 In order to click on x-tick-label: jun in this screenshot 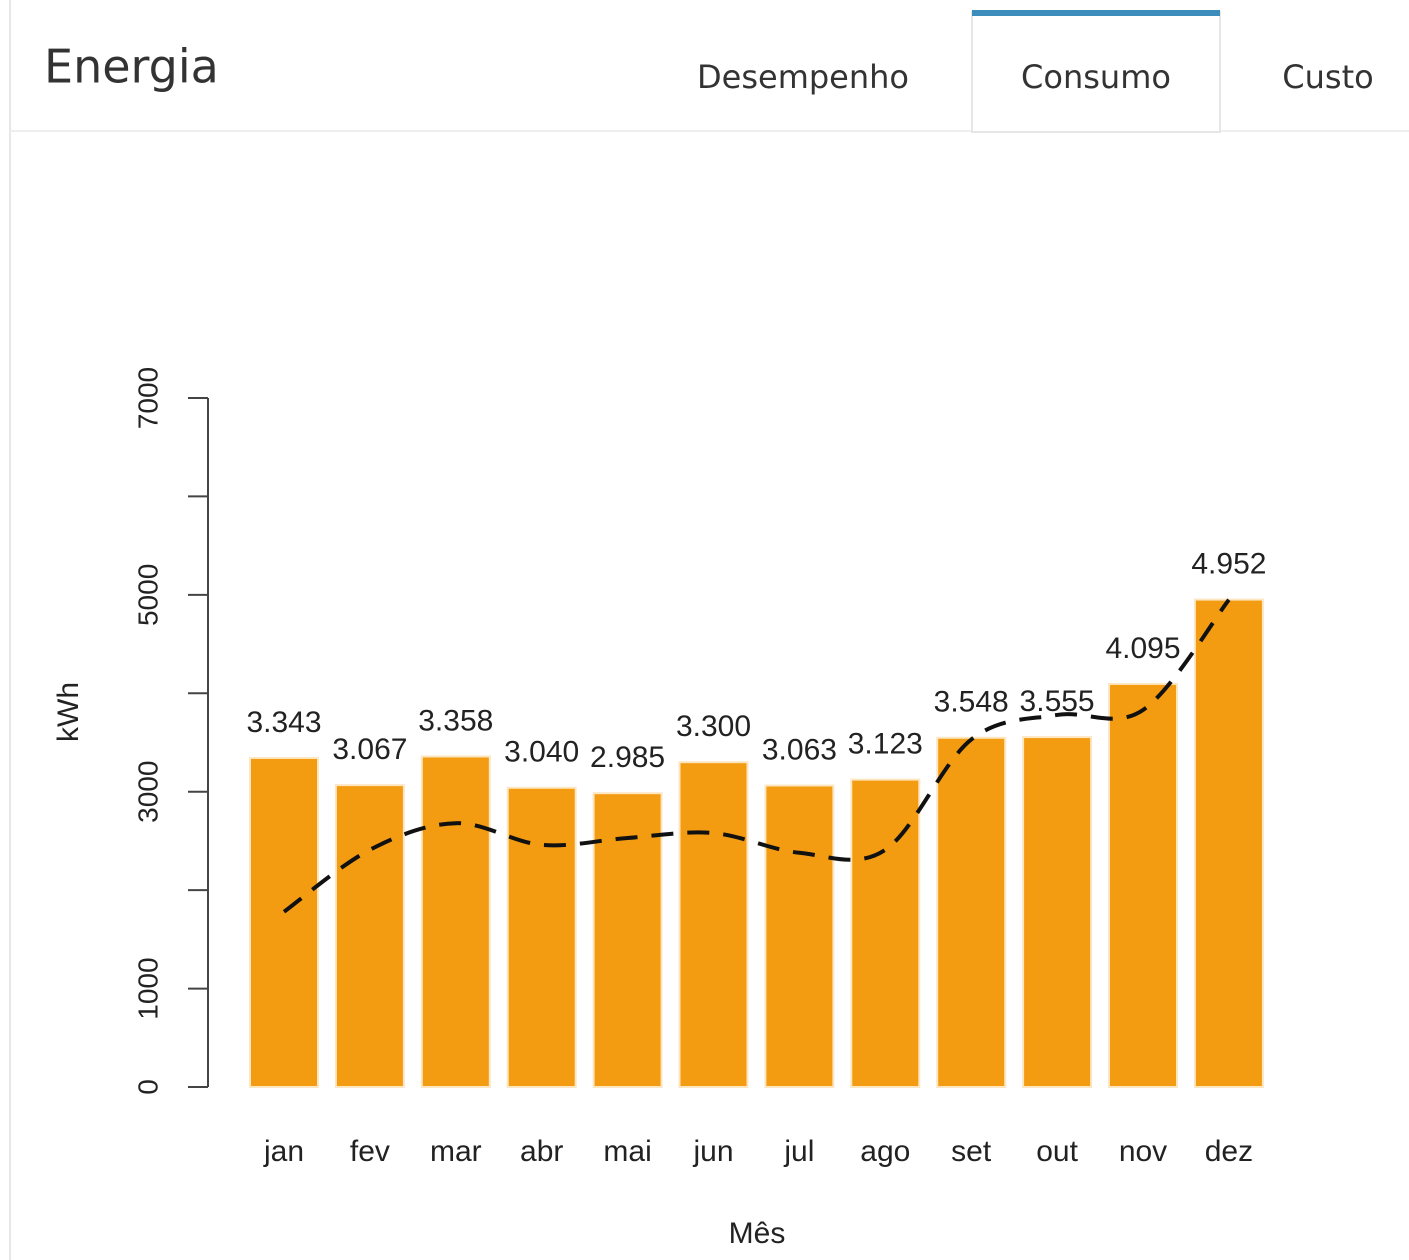, I will do `click(712, 1151)`.